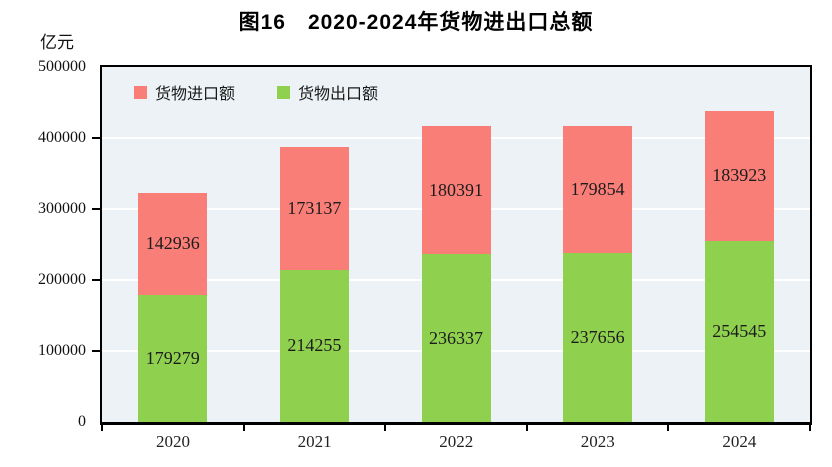  I want to click on x-tick-label-2023: 2023, so click(597, 441).